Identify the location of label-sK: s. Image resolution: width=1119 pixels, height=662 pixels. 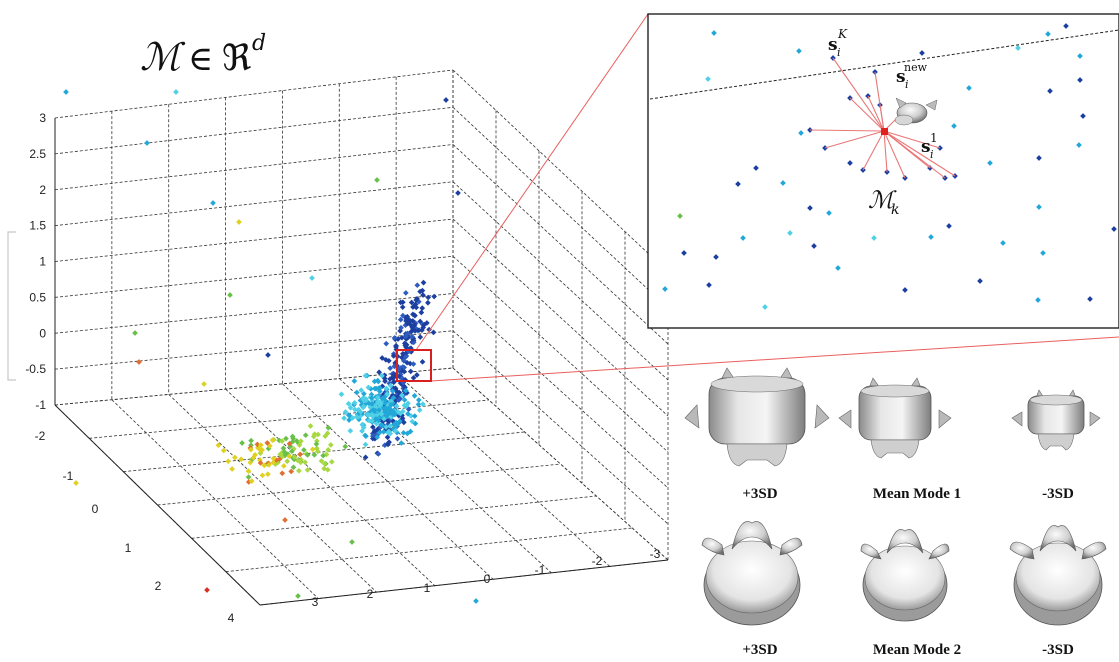
(833, 45).